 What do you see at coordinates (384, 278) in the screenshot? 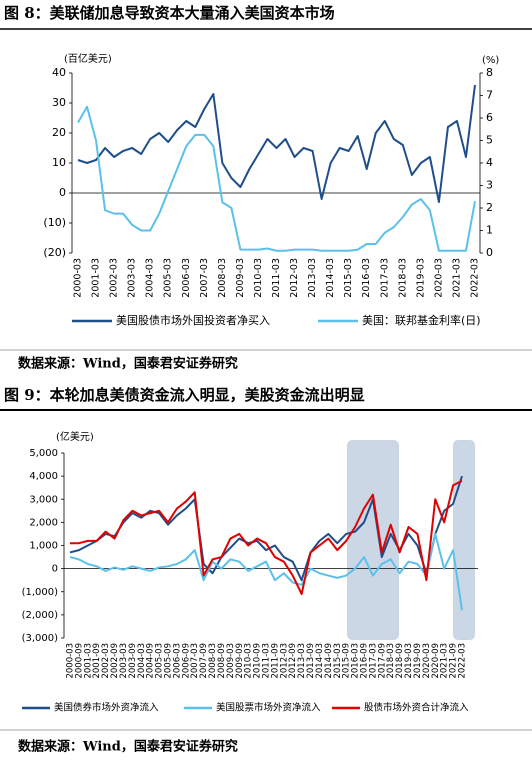
I see `x-tick-label: 2017-03` at bounding box center [384, 278].